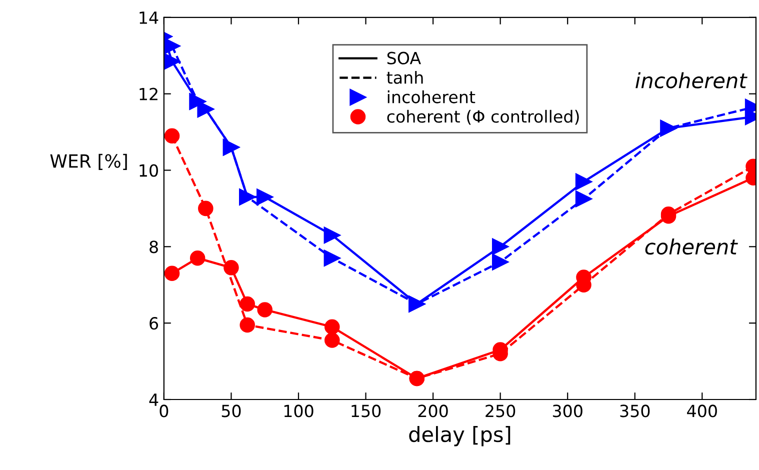  I want to click on x-tick-label: 50, so click(231, 411).